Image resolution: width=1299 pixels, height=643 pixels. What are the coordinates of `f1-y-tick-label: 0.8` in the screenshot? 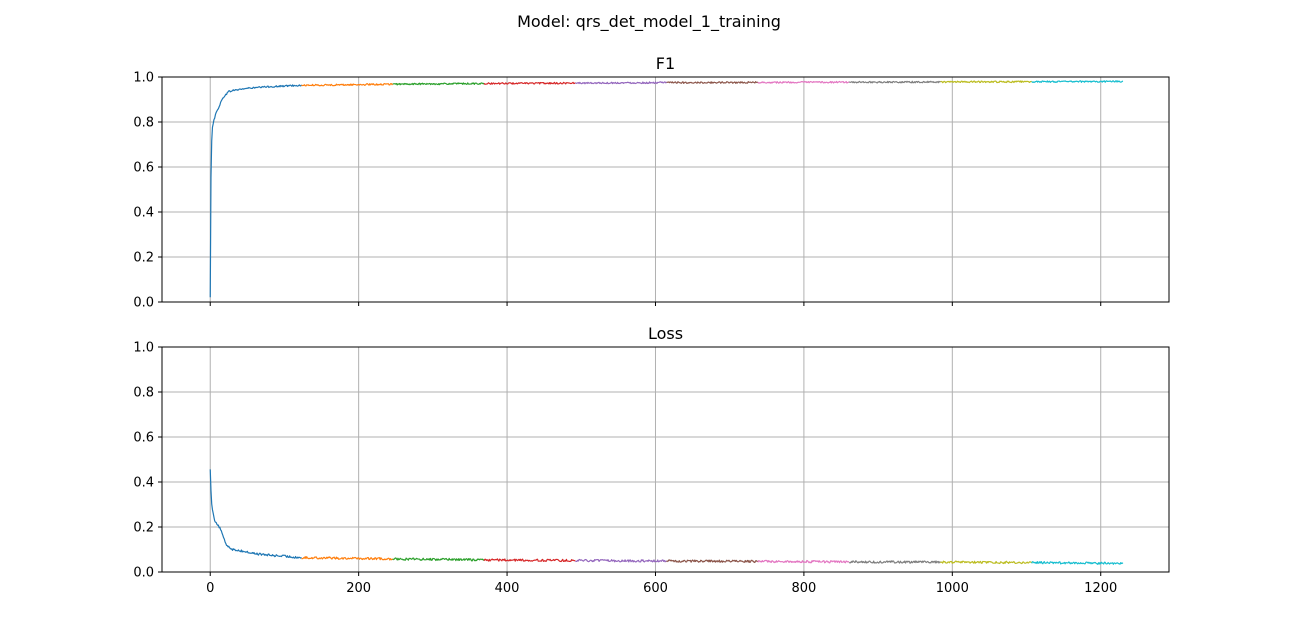 It's located at (143, 123).